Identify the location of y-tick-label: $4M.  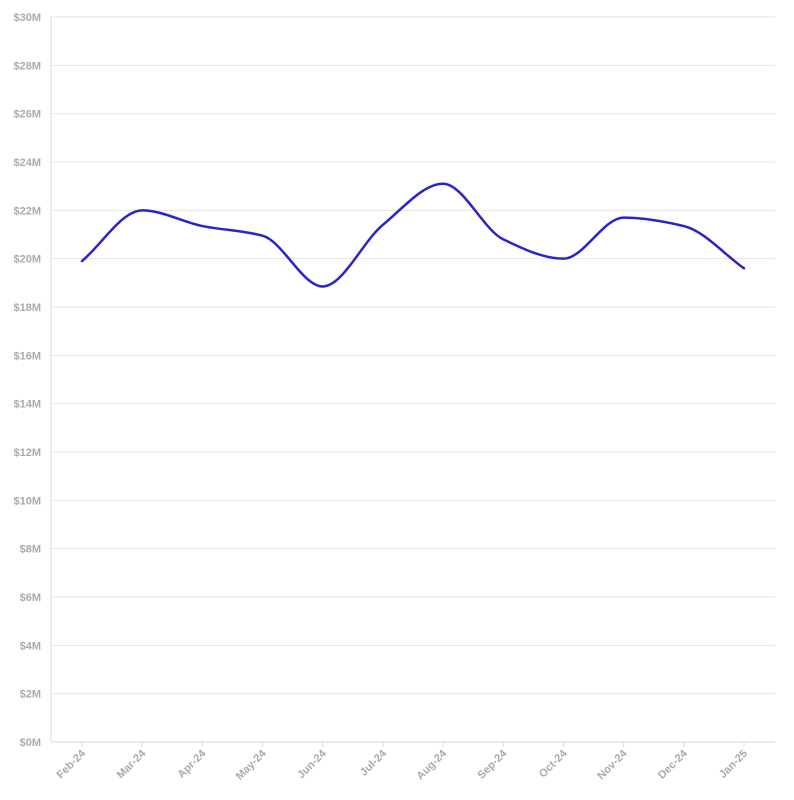
(30, 646).